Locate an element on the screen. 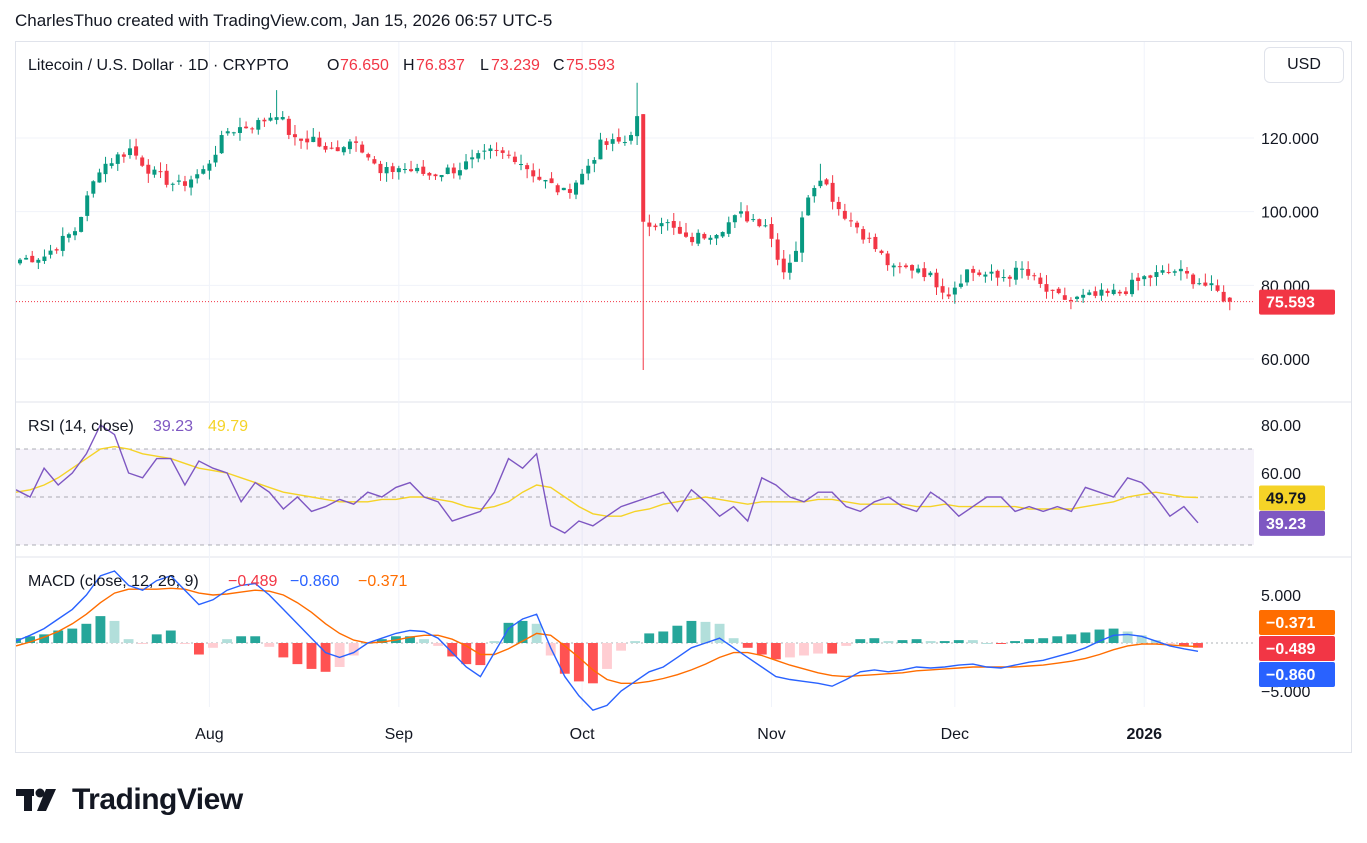  rsi-value-label: 39.23 is located at coordinates (1286, 524).